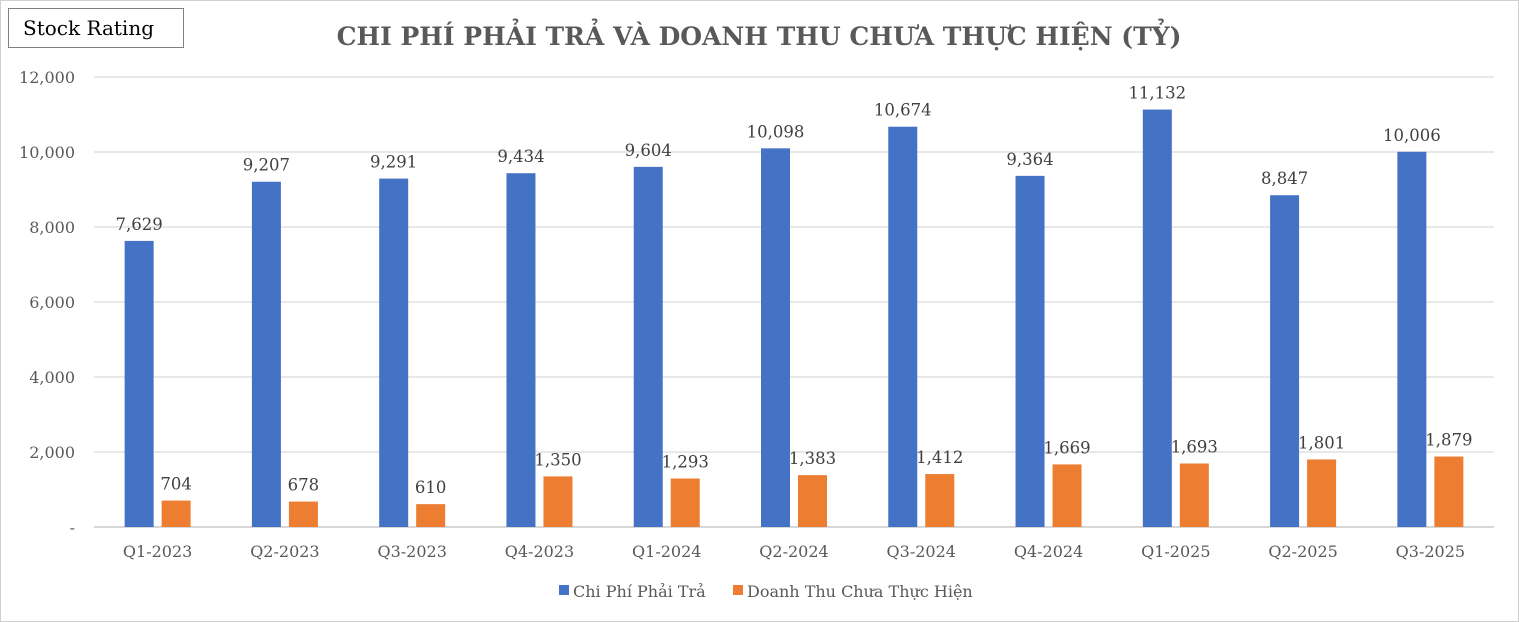 The image size is (1519, 622). Describe the element at coordinates (47, 152) in the screenshot. I see `y-tick-label: 10,000` at that location.